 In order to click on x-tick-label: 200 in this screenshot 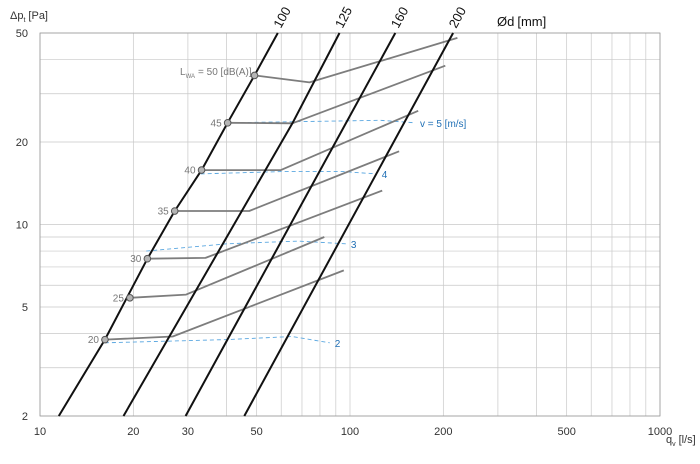, I will do `click(443, 432)`.